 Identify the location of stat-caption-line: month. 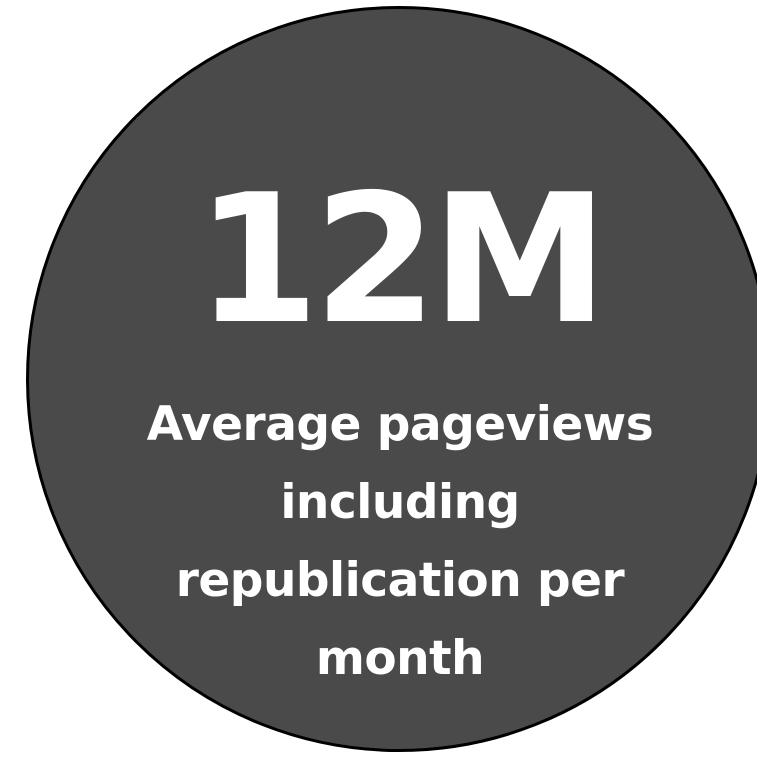
(400, 658).